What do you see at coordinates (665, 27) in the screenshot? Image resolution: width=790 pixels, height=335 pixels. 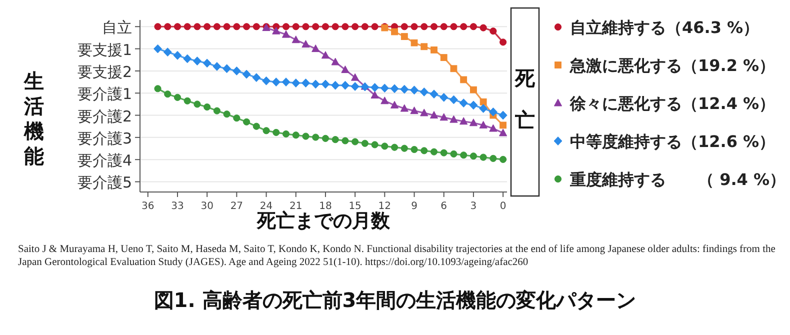 I see `legend-label: 自立維持する（46.3 %）` at bounding box center [665, 27].